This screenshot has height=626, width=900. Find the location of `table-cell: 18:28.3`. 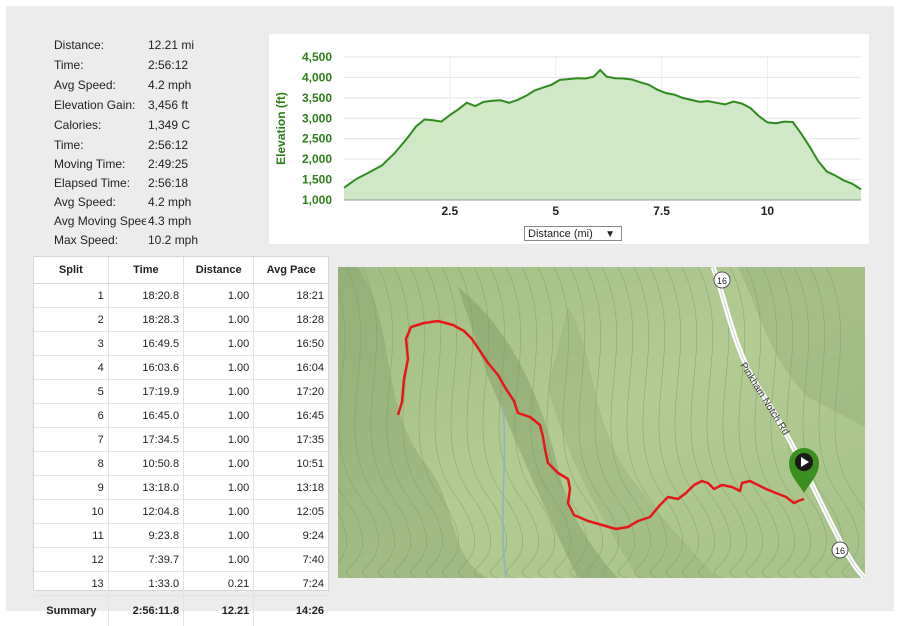

table-cell: 18:28.3 is located at coordinates (145, 320).